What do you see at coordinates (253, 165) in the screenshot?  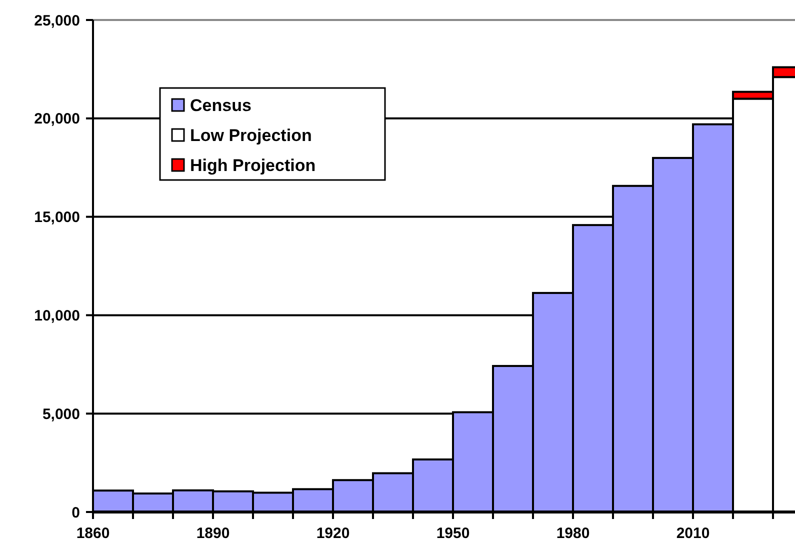 I see `legend-label: High Projection` at bounding box center [253, 165].